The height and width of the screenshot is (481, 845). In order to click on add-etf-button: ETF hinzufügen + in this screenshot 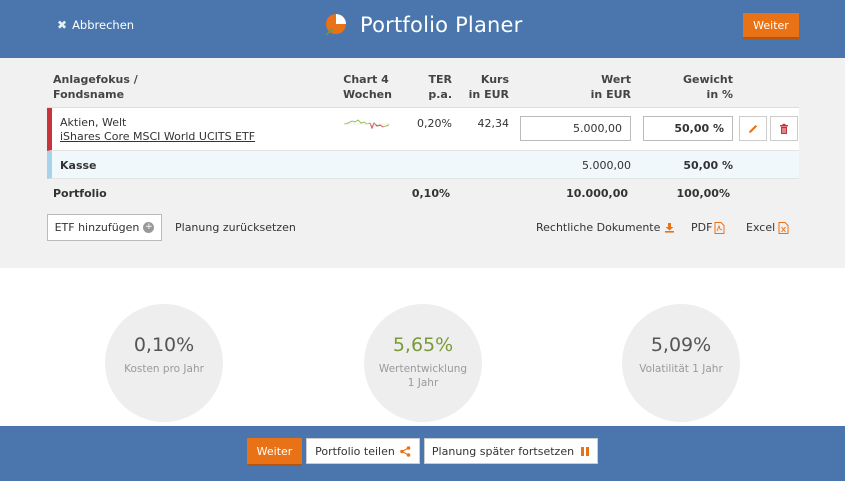, I will do `click(104, 227)`.